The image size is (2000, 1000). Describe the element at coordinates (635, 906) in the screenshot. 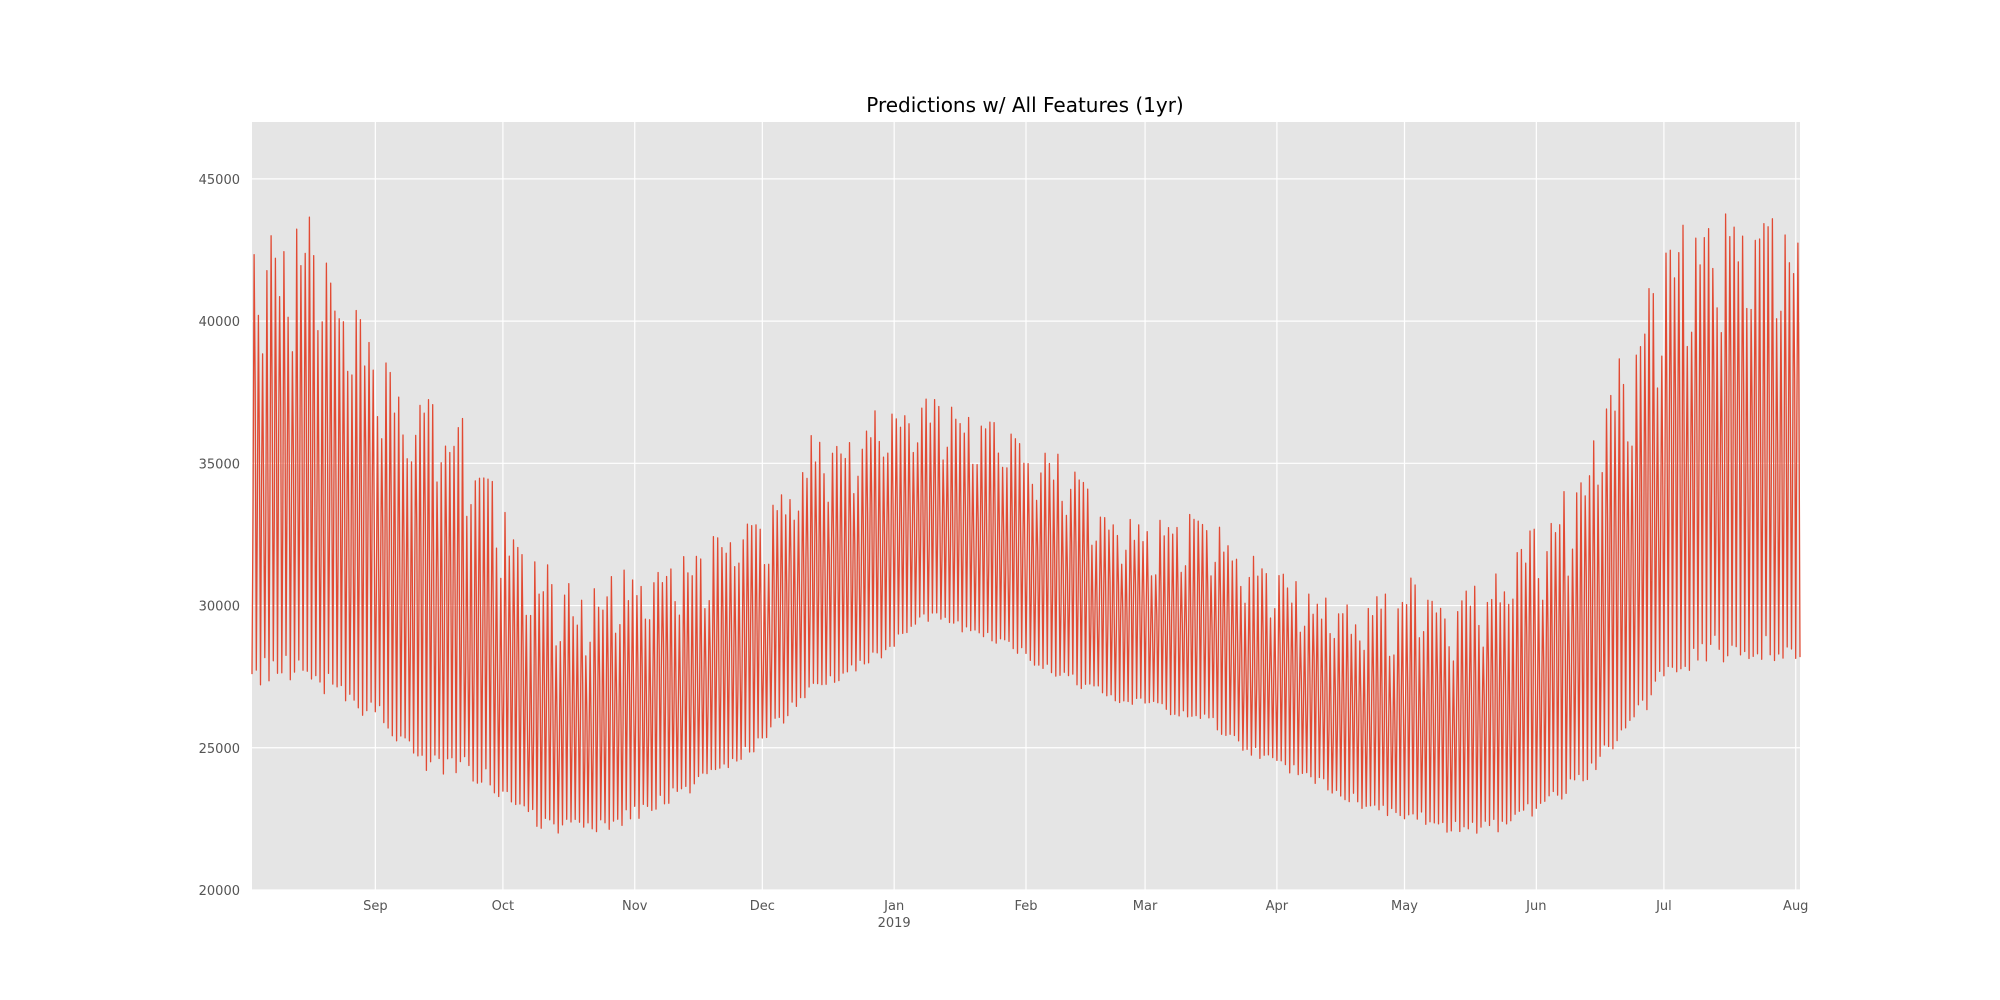

I see `x-tick-label: Nov` at that location.